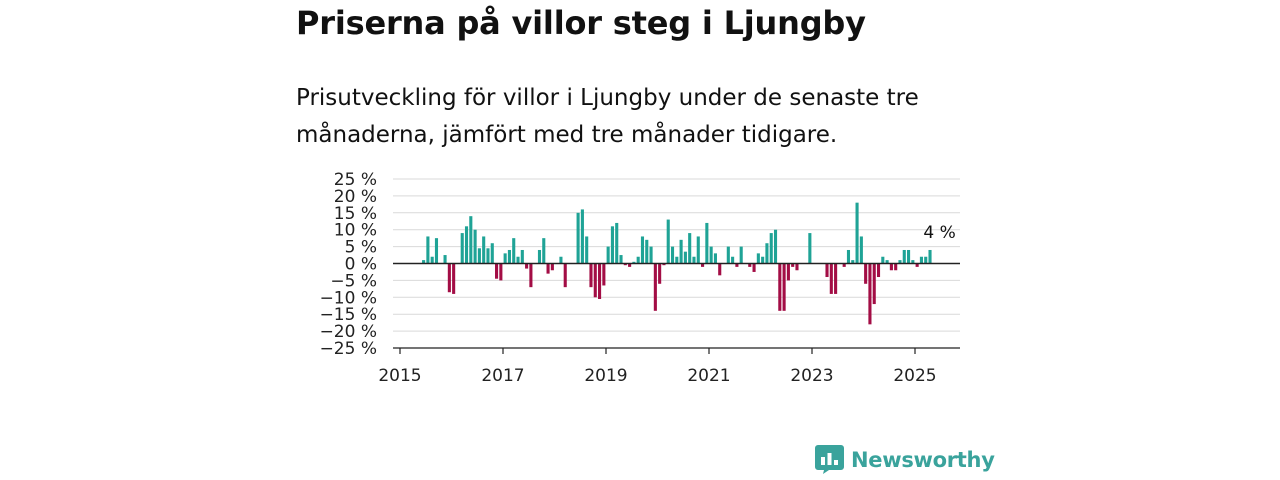 The width and height of the screenshot is (1280, 480). What do you see at coordinates (355, 231) in the screenshot?
I see `y-tick-label: 10 %` at bounding box center [355, 231].